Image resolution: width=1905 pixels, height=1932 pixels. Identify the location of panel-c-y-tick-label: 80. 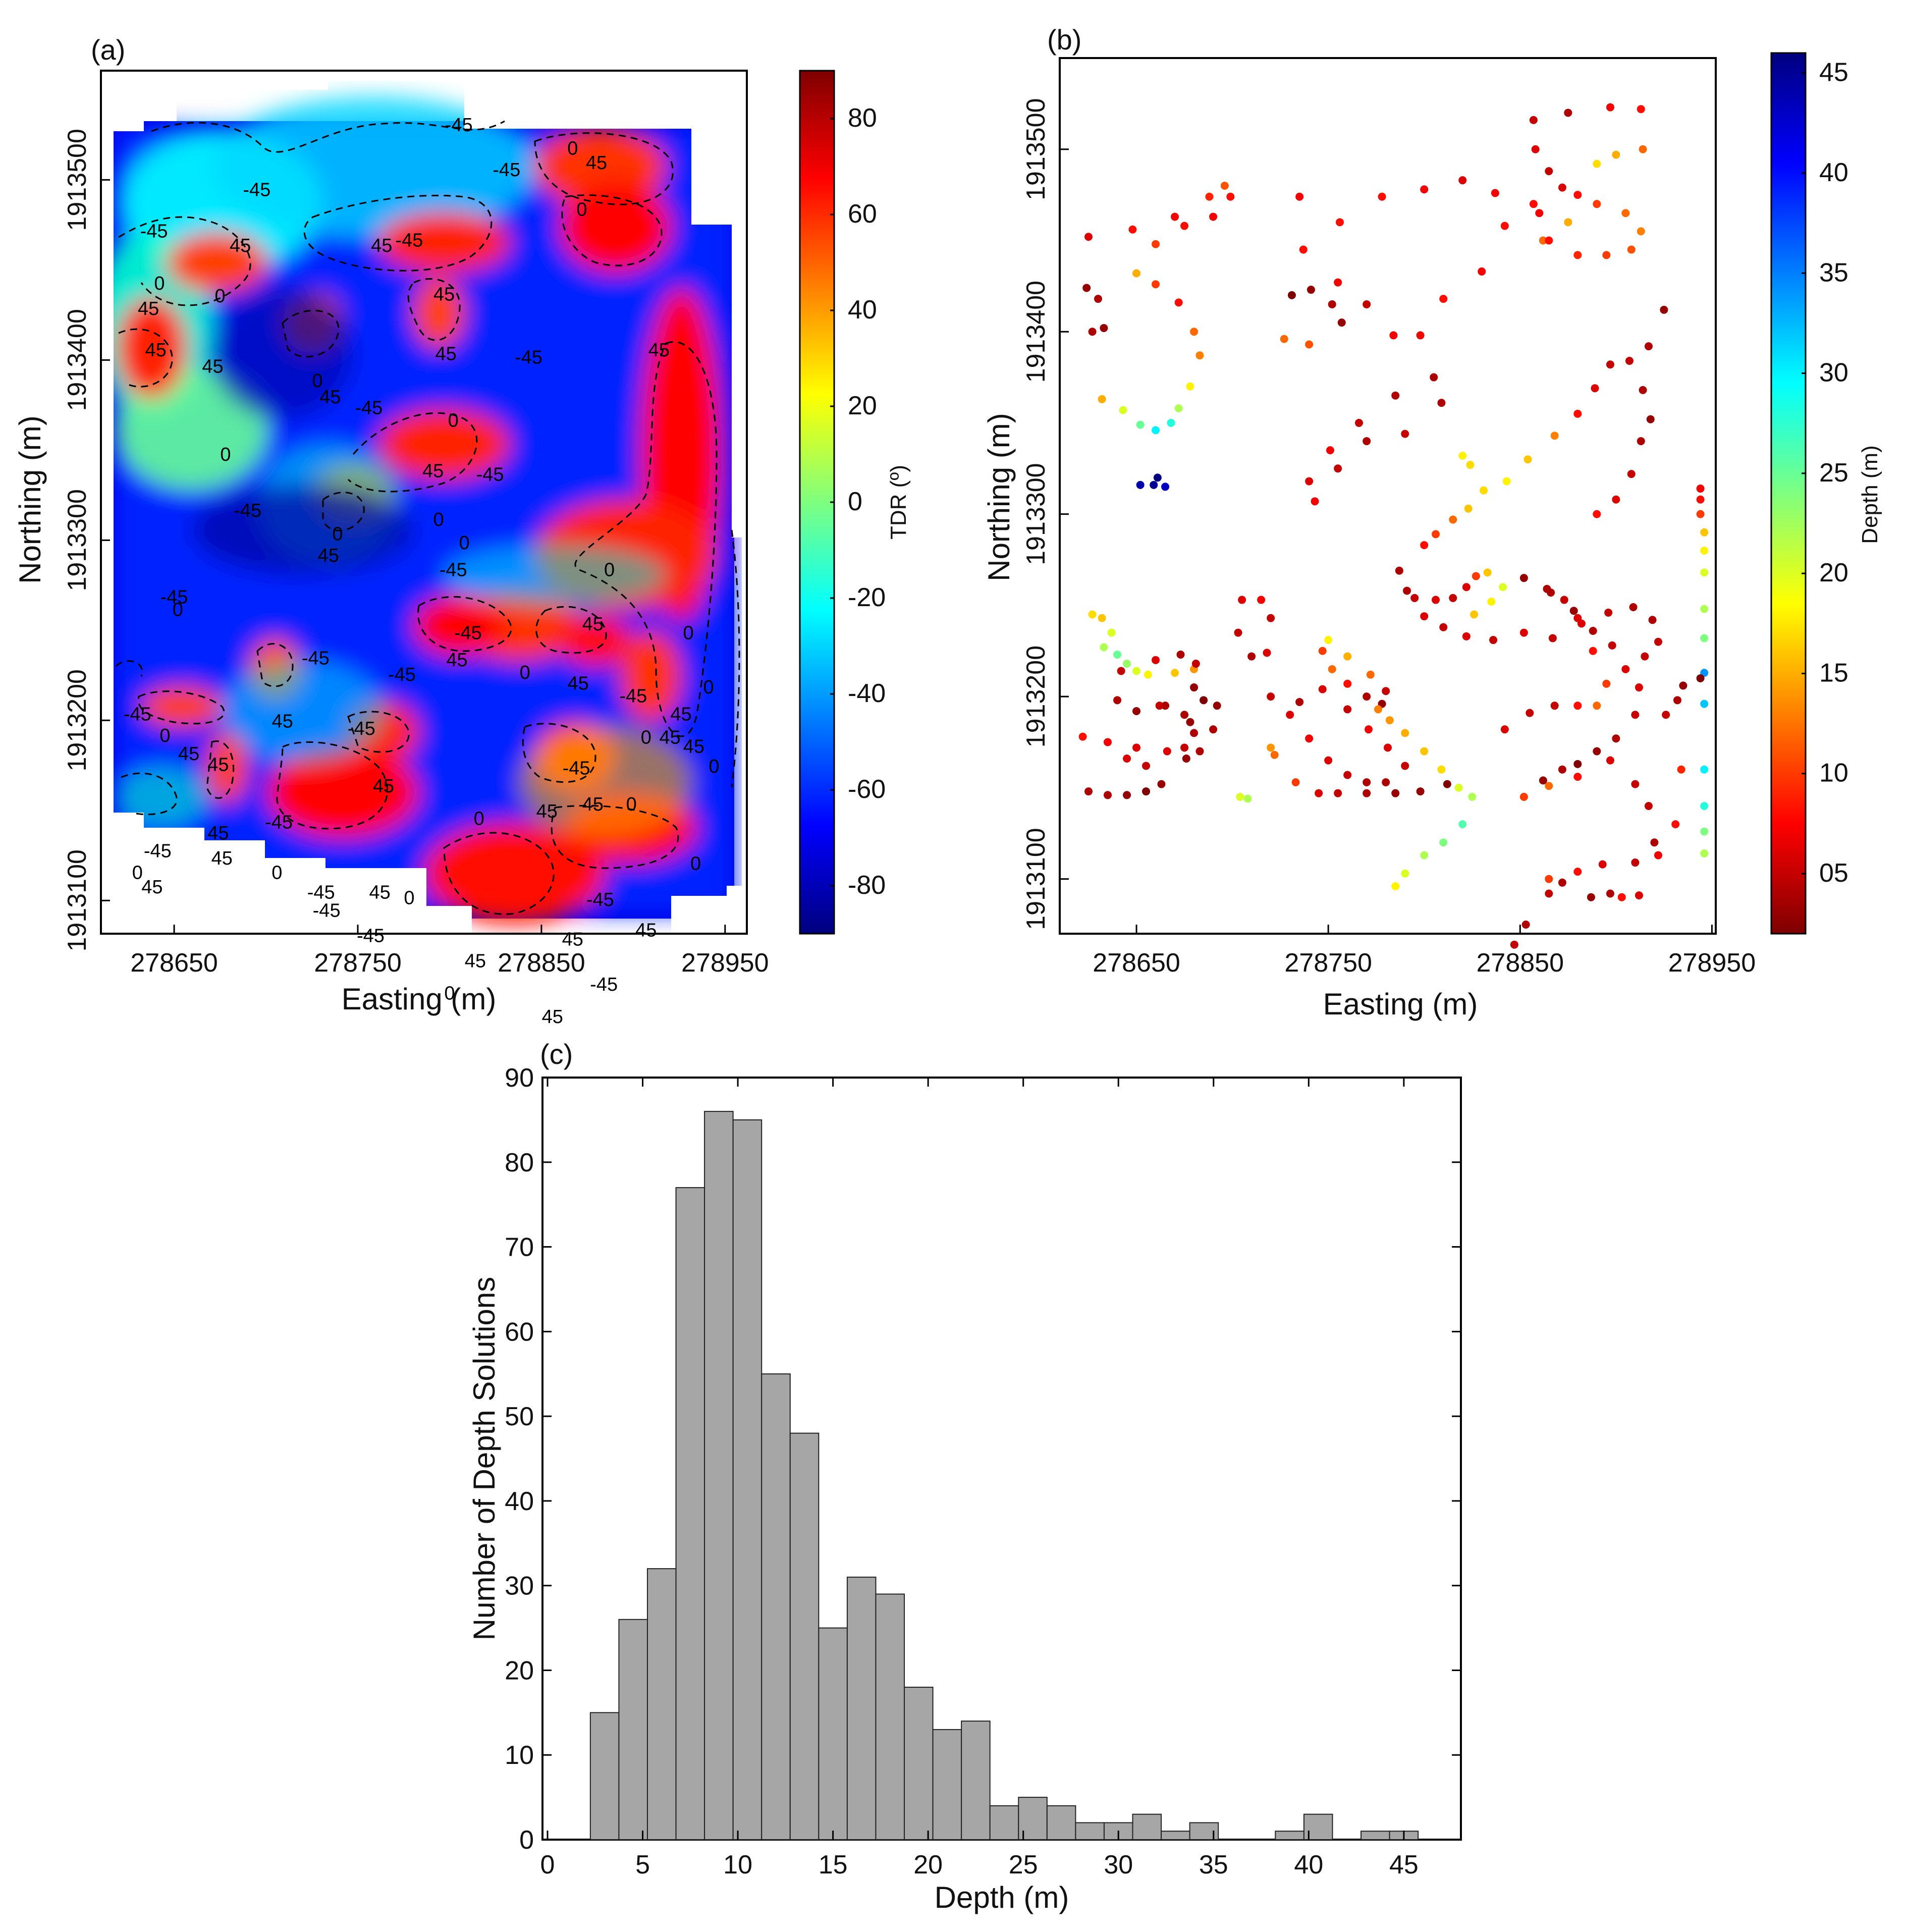
(519, 1162).